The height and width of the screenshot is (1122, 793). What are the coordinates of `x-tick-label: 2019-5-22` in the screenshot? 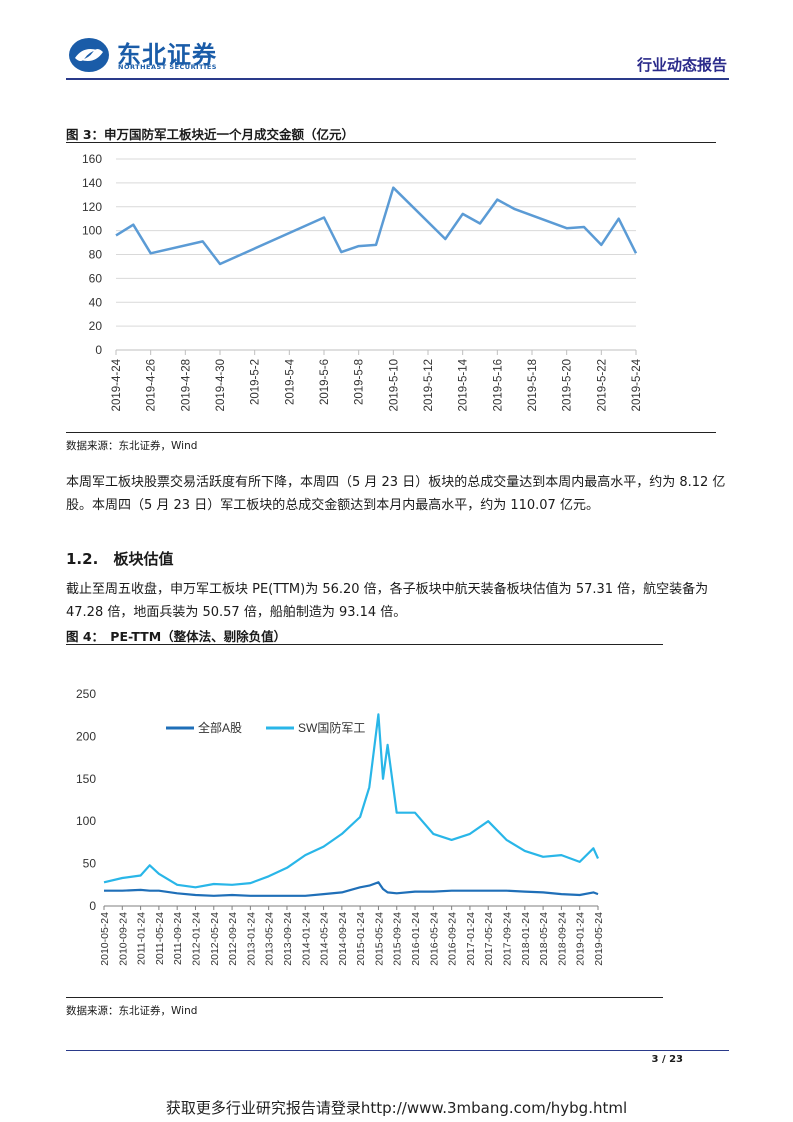 It's located at (602, 385).